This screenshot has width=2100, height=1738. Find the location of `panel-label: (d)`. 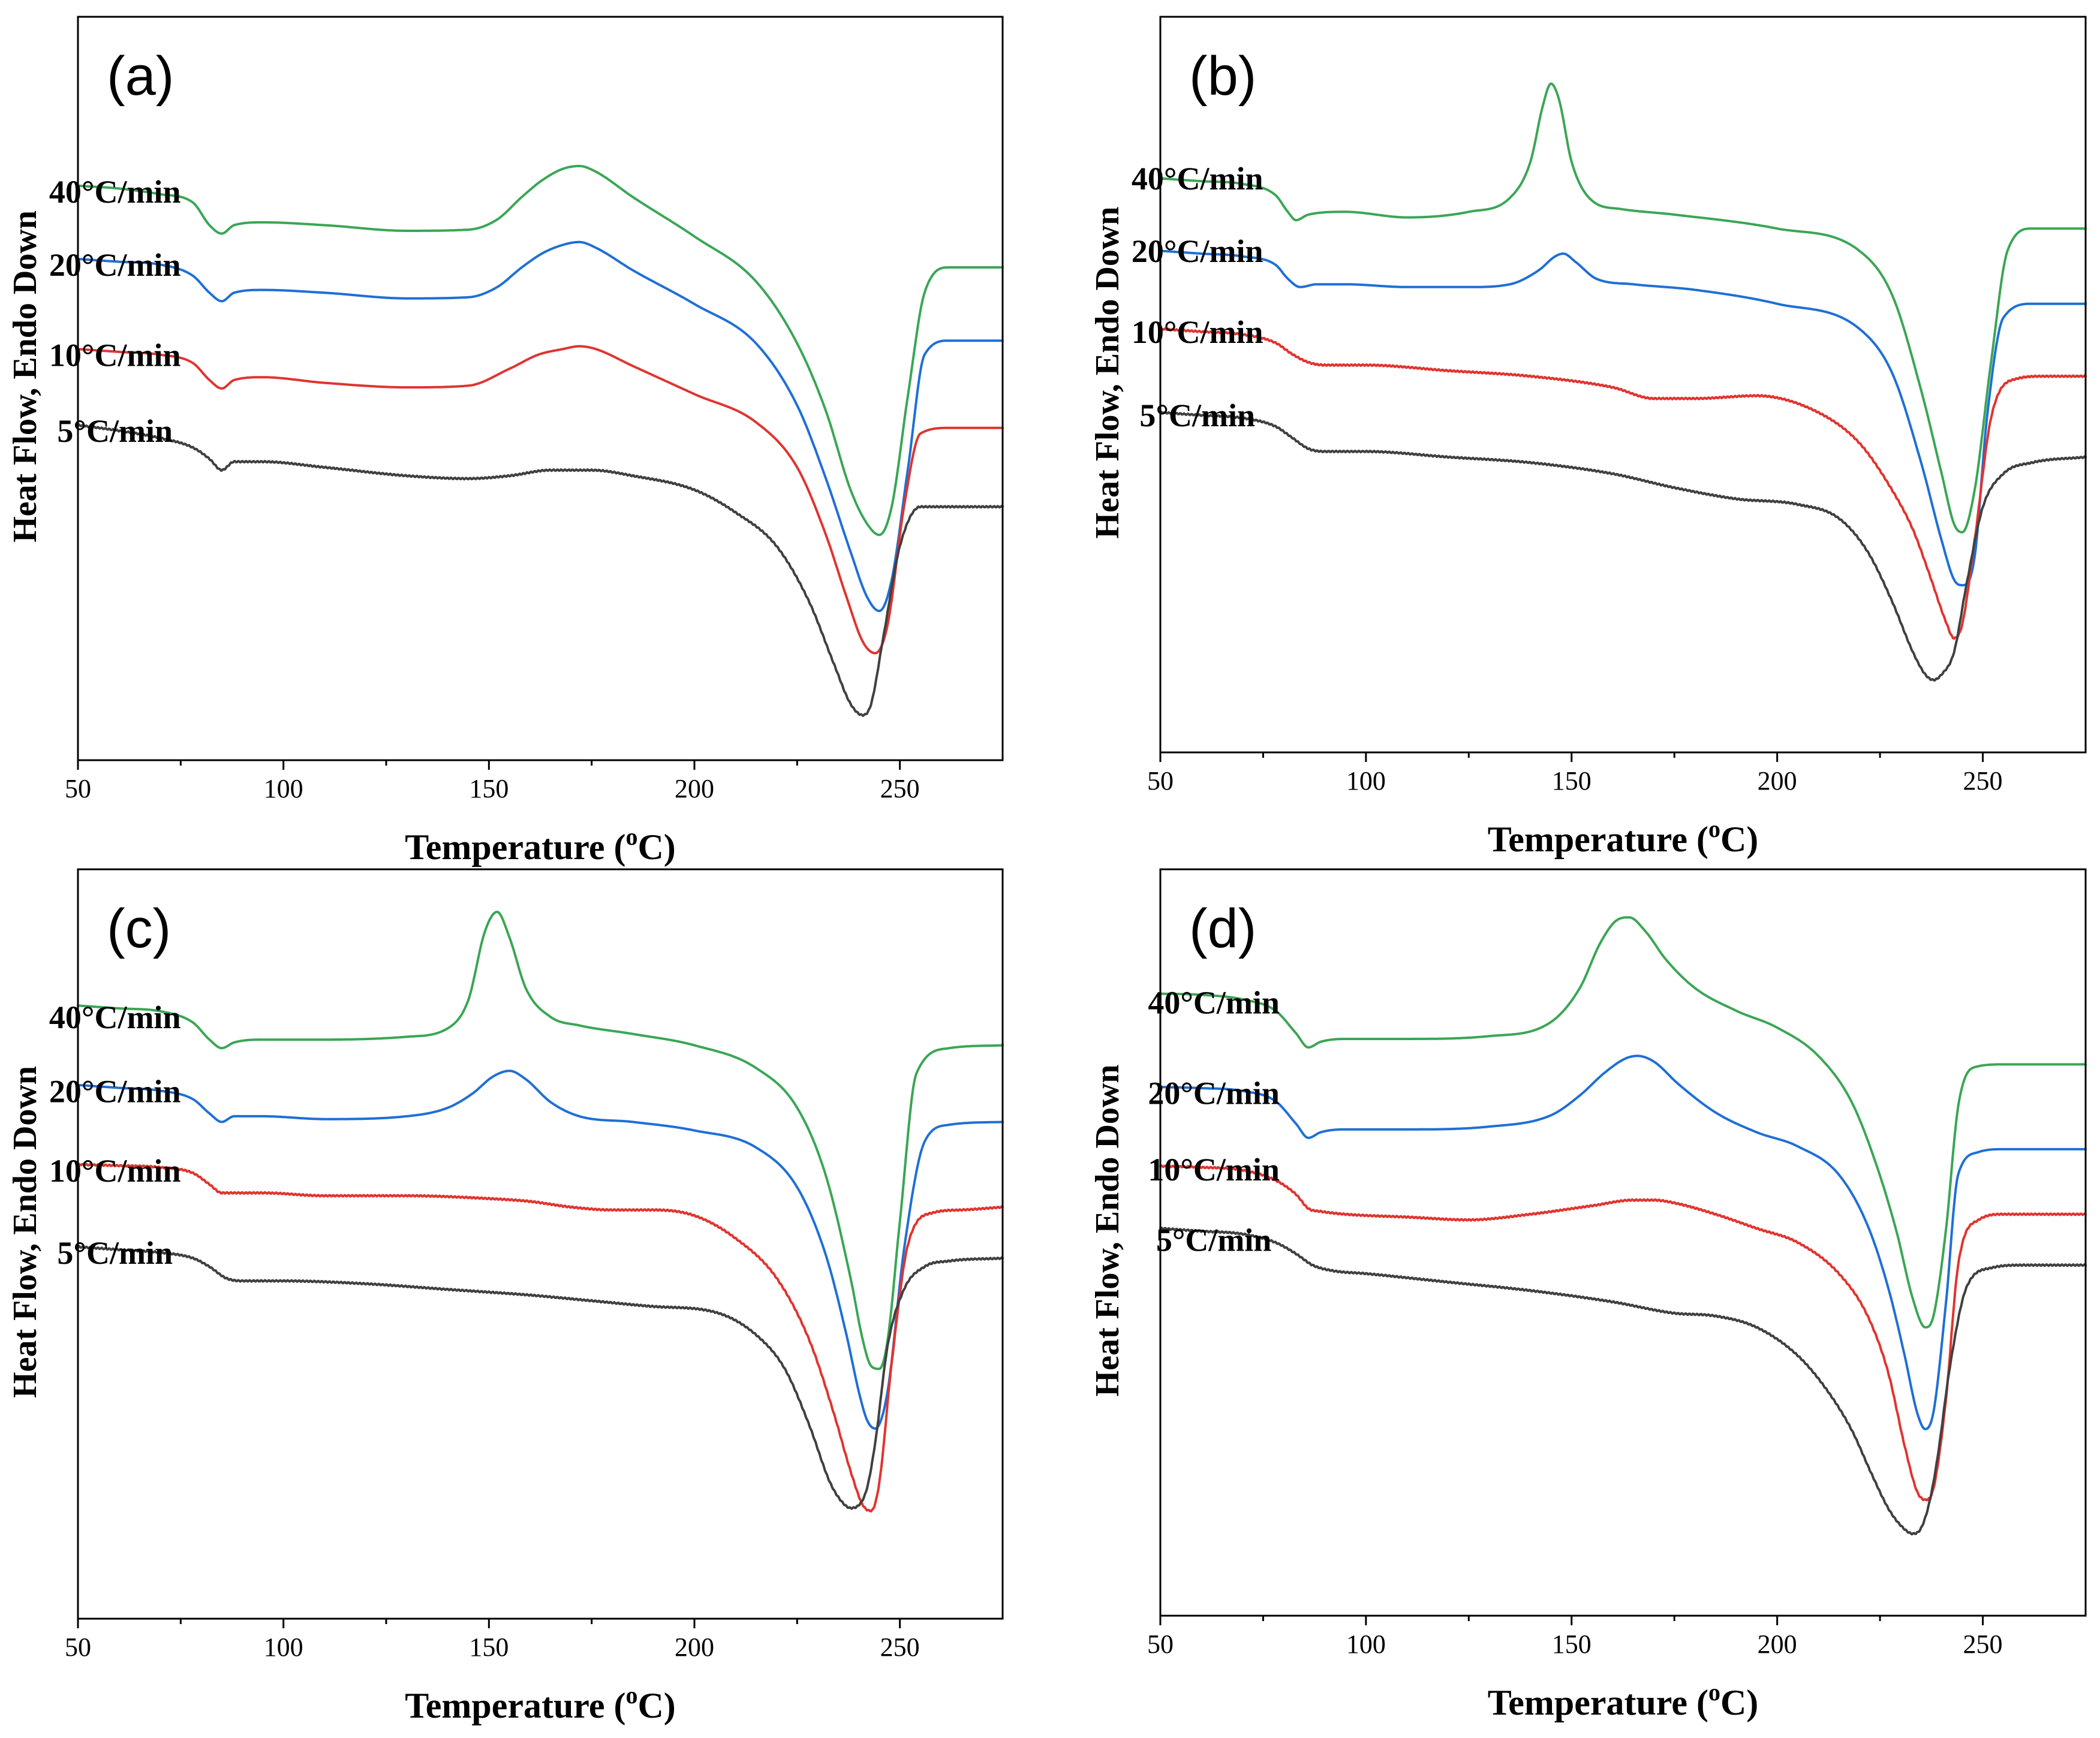

panel-label: (d) is located at coordinates (1222, 928).